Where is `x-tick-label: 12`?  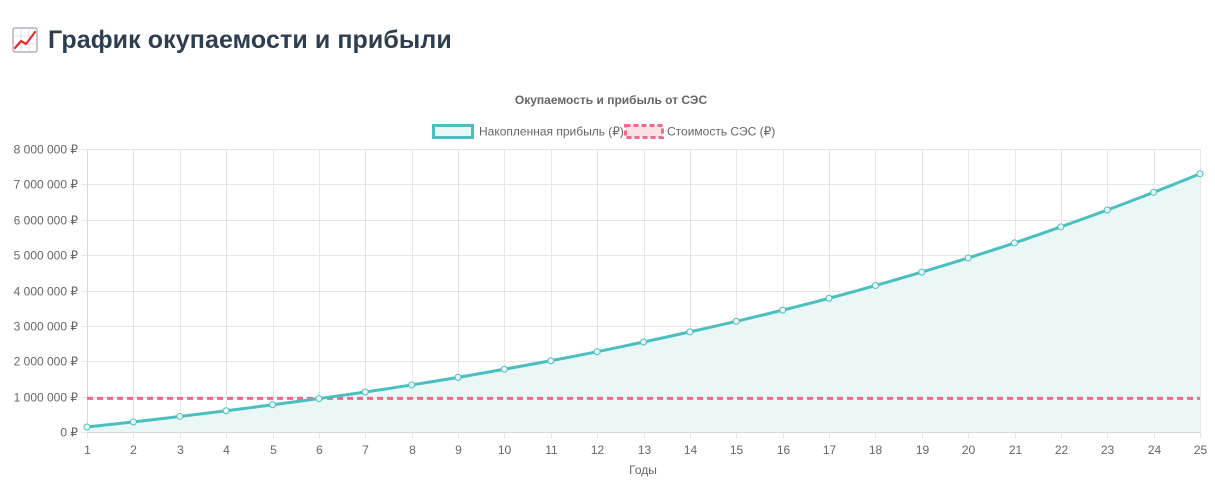
x-tick-label: 12 is located at coordinates (598, 450).